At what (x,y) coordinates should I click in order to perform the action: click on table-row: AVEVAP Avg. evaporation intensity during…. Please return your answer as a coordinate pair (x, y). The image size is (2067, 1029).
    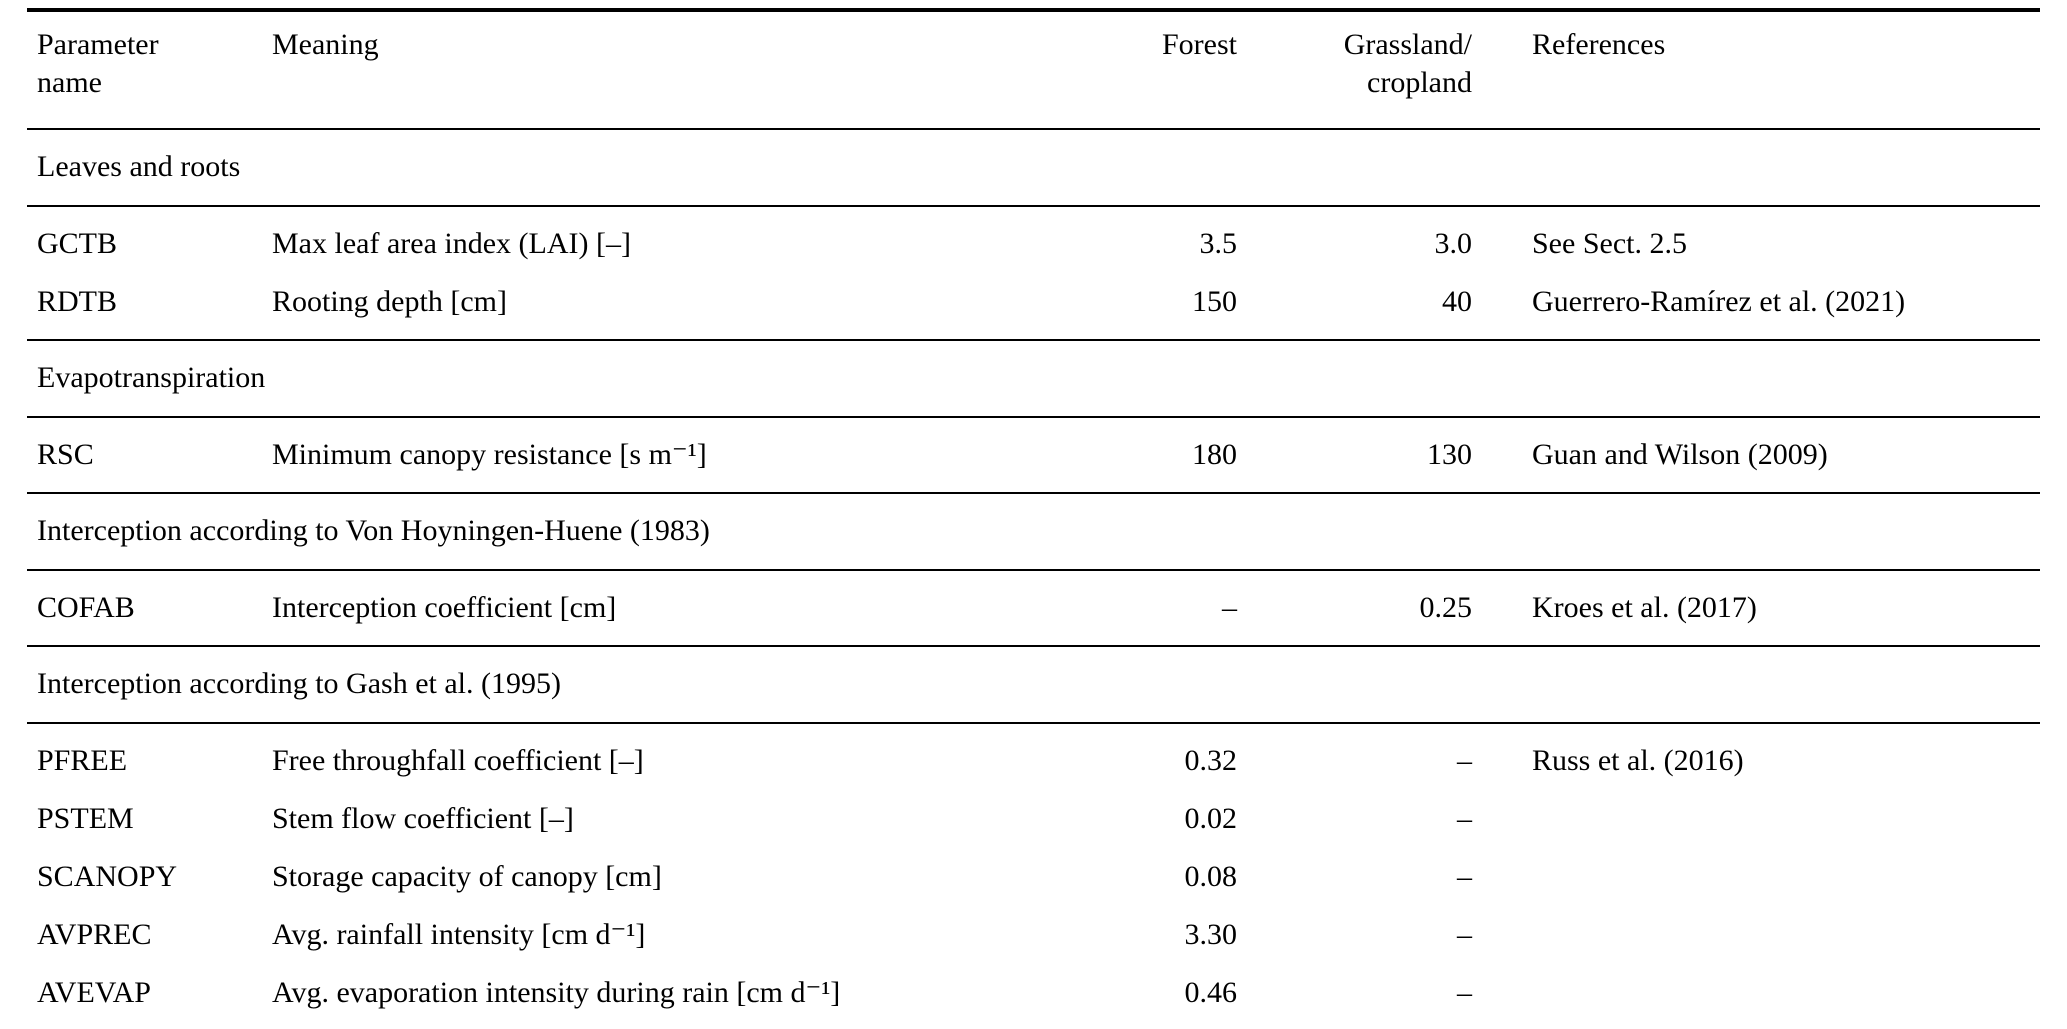
    Looking at the image, I should click on (1033, 996).